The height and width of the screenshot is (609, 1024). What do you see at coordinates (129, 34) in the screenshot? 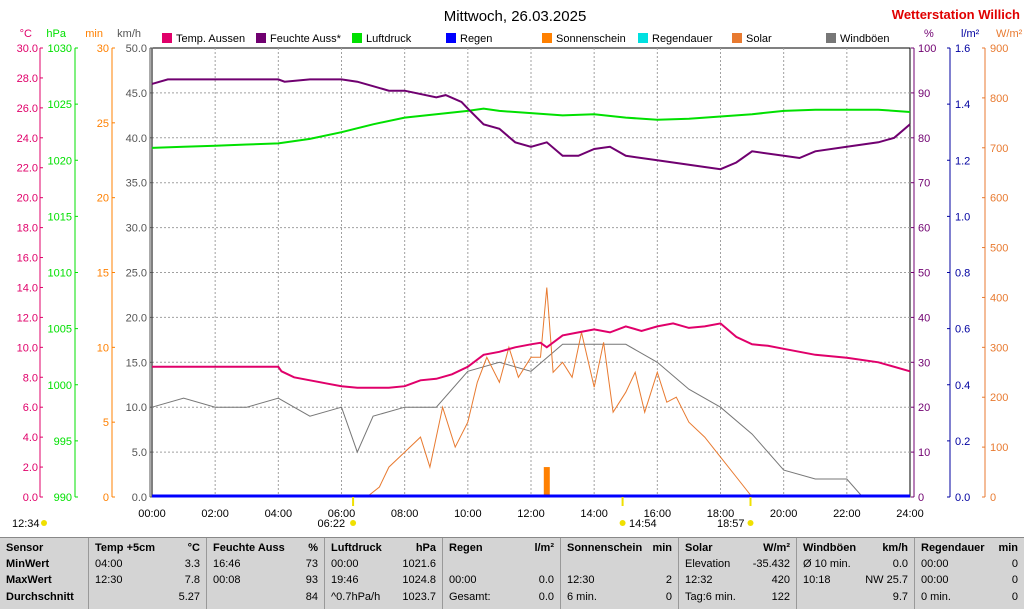
I see `wind-unit-label: km/h` at bounding box center [129, 34].